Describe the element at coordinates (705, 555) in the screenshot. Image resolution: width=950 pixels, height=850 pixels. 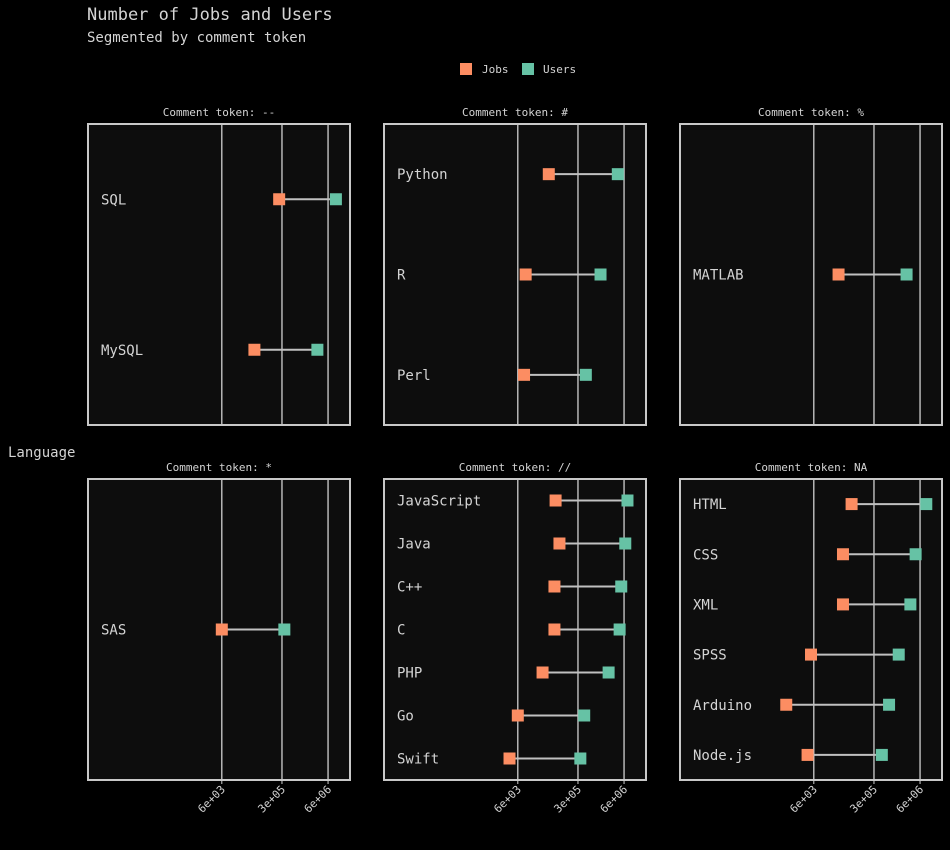
I see `language-label: CSS` at that location.